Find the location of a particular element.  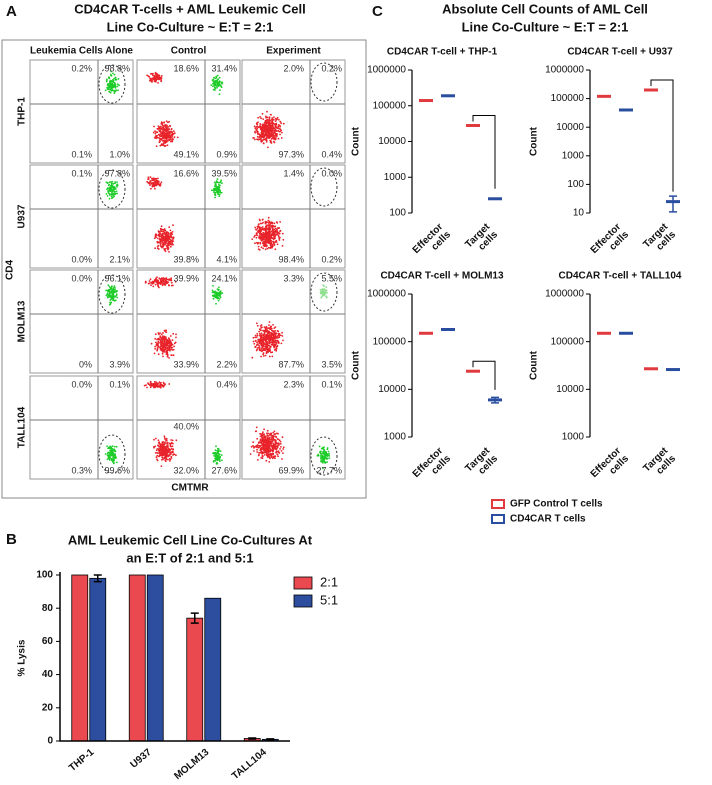

y-tick-label: 10000 is located at coordinates (392, 141).